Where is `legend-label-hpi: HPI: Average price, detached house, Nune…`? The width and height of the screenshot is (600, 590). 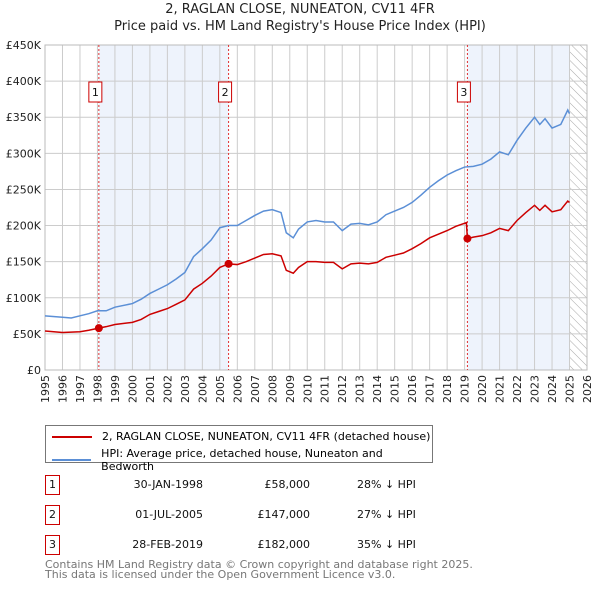 legend-label-hpi: HPI: Average price, detached house, Nune… is located at coordinates (242, 460).